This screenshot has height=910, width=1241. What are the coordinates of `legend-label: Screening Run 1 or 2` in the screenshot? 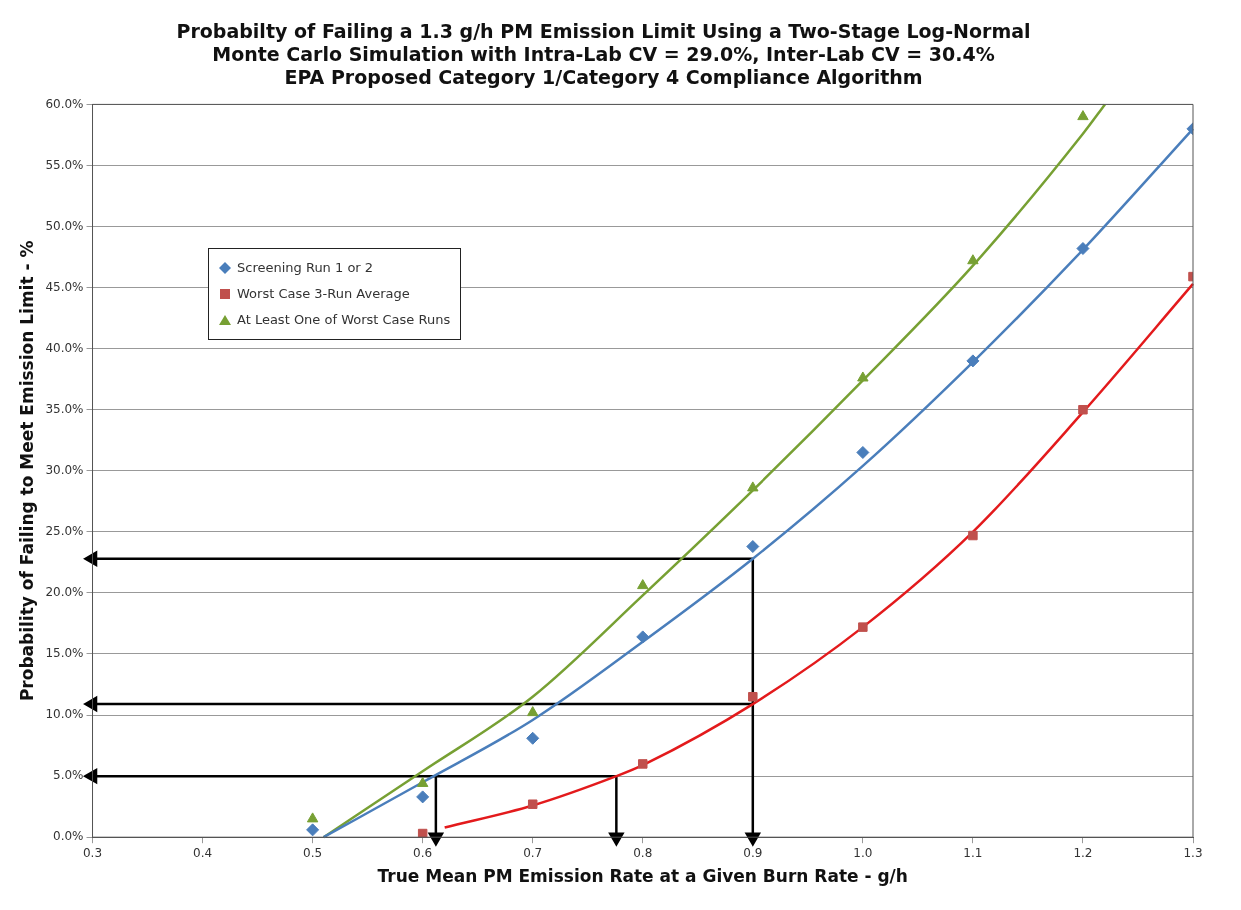 It's located at (305, 268).